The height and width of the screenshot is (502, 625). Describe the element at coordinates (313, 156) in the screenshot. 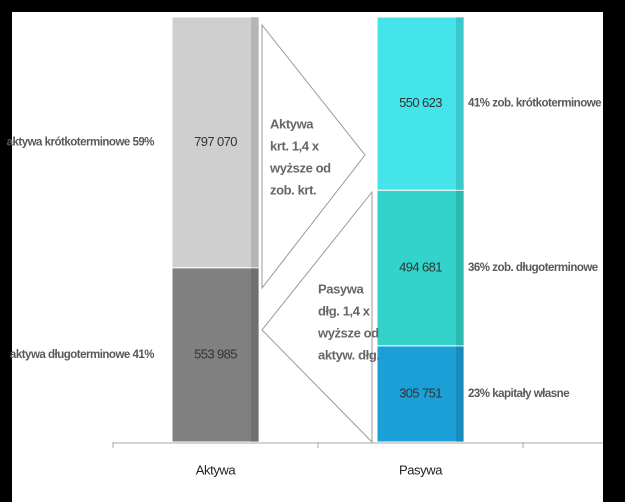

I see `arrow-right` at that location.